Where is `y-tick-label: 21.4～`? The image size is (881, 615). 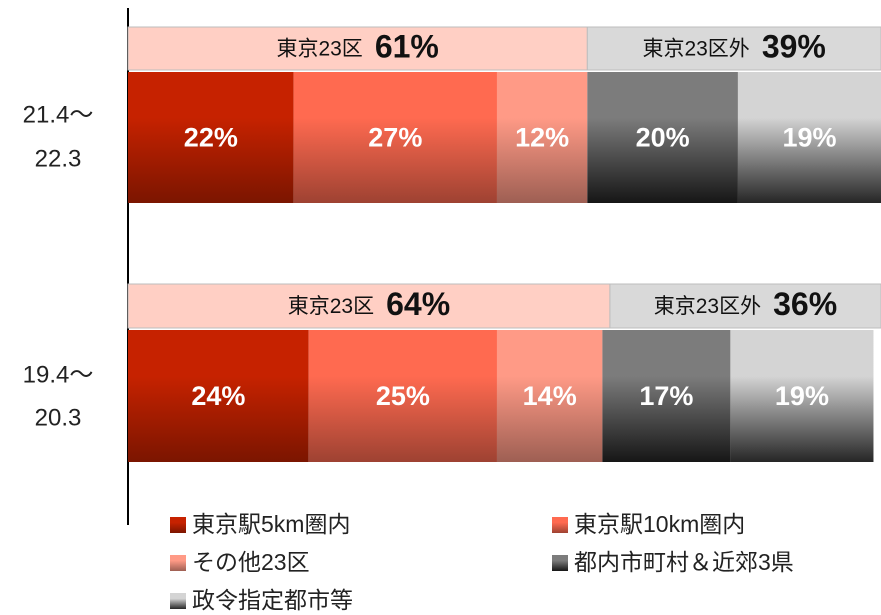
y-tick-label: 21.4～ is located at coordinates (58, 114).